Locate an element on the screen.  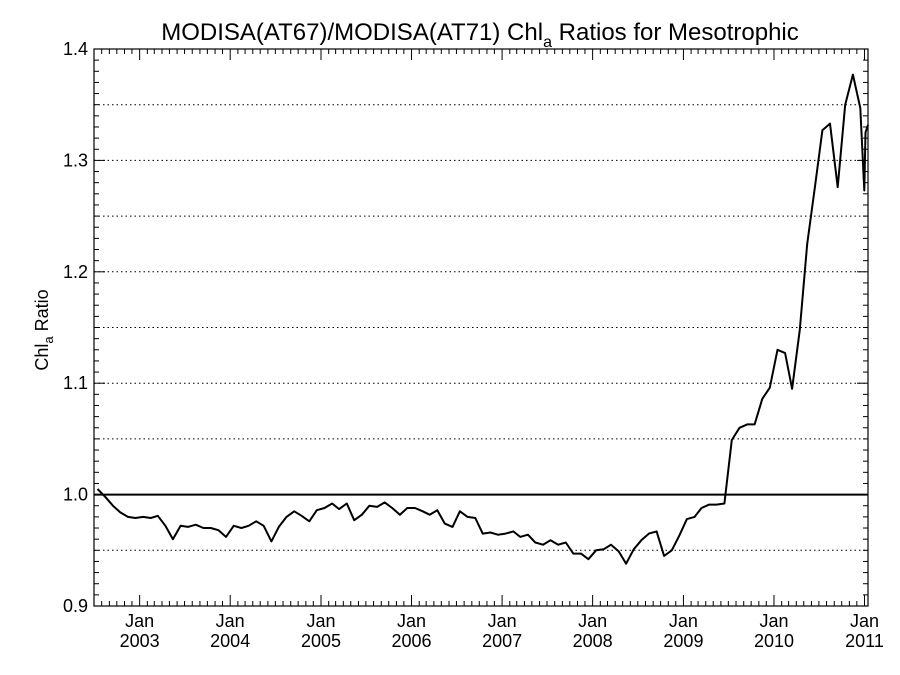
y-axis-label-prefix: Chl is located at coordinates (42, 357).